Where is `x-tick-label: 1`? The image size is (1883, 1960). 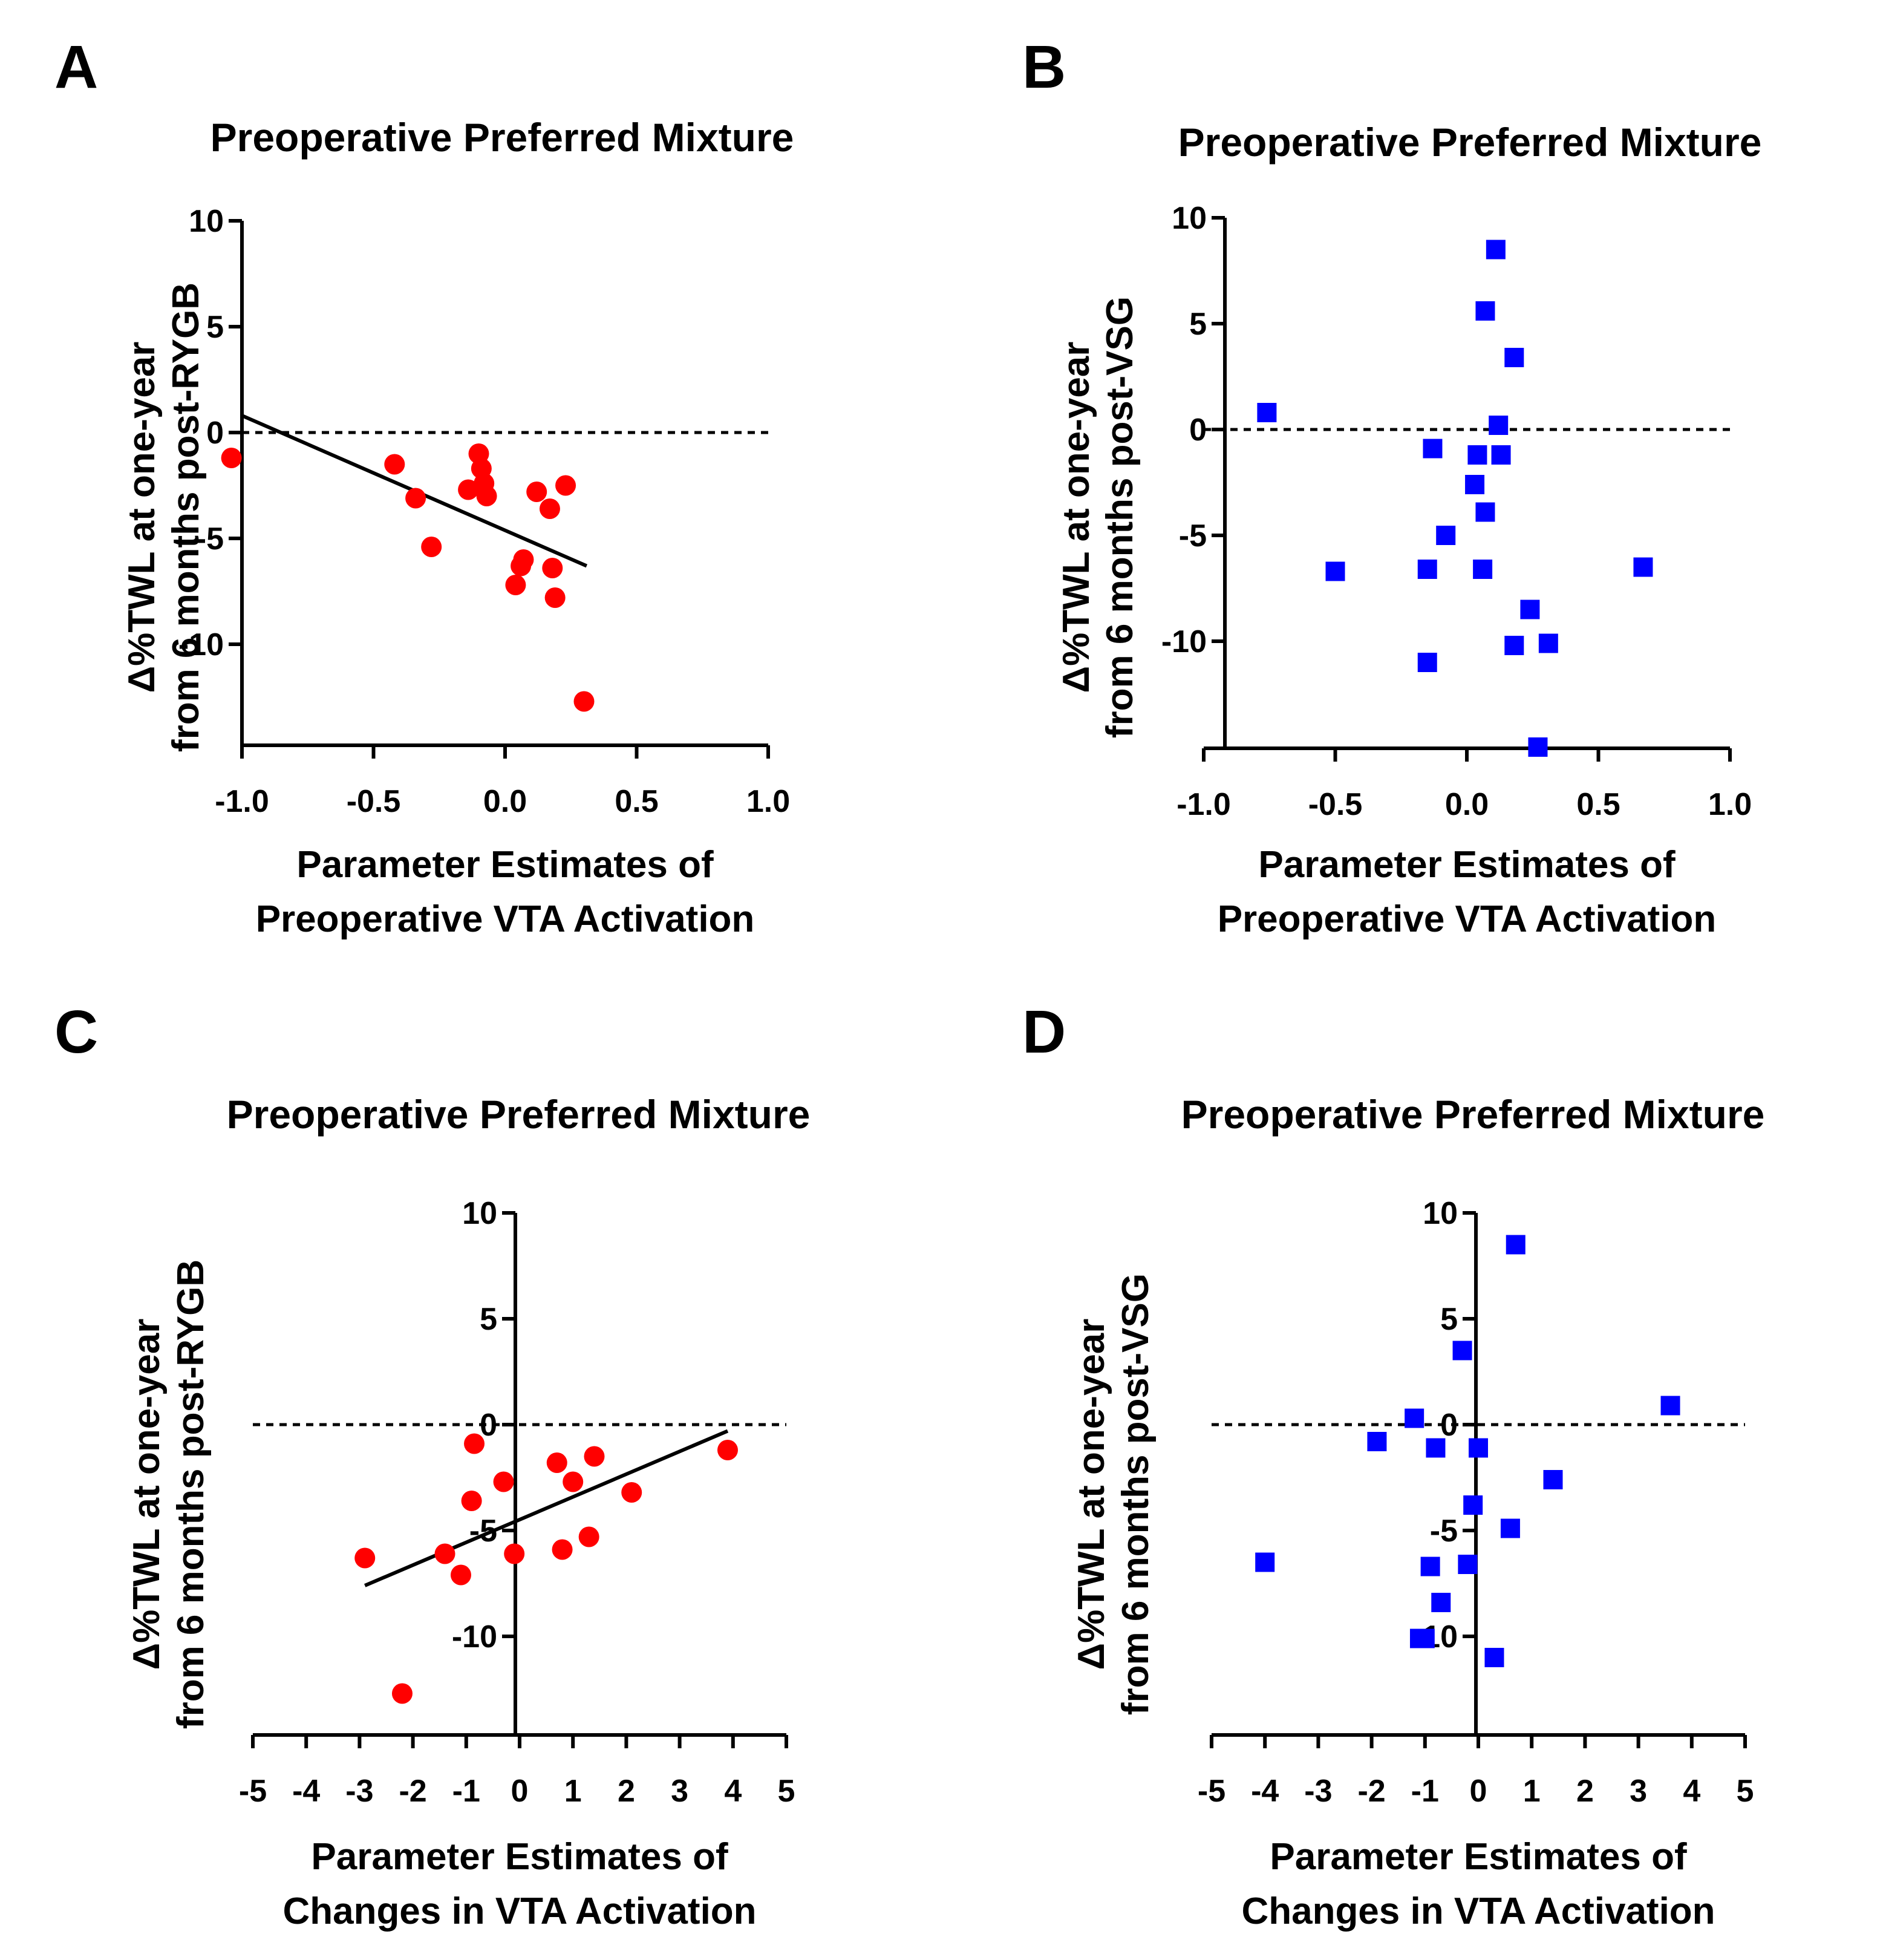 x-tick-label: 1 is located at coordinates (1532, 1791).